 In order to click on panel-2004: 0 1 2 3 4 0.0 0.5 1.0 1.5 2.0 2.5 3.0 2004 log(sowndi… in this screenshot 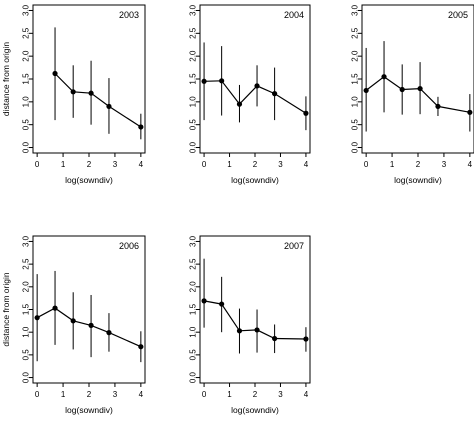, I will do `click(250, 94)`.